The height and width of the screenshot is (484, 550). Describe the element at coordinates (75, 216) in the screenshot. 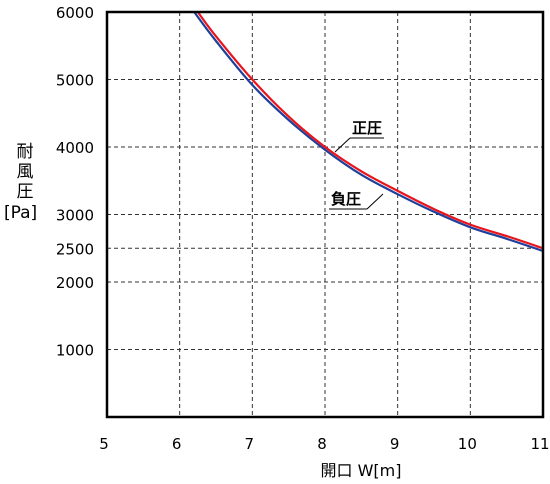

I see `y-tick-label: 3000` at that location.